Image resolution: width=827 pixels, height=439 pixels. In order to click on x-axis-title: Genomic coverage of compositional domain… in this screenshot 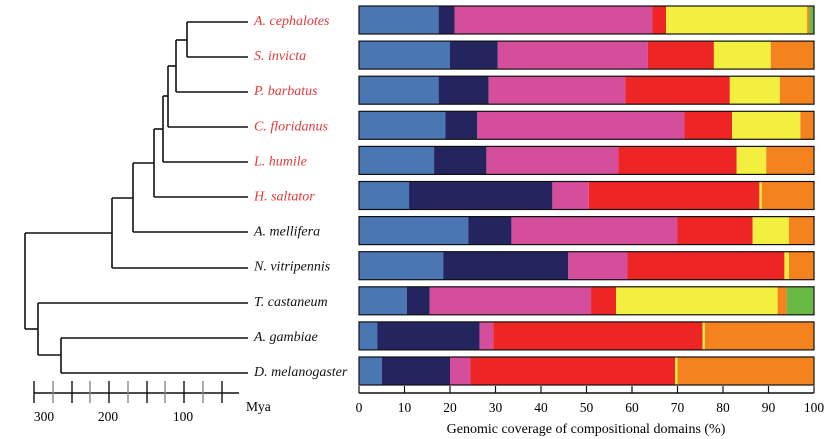, I will do `click(586, 429)`.